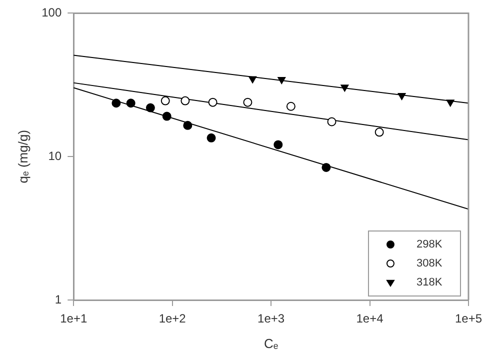 Image resolution: width=488 pixels, height=360 pixels. What do you see at coordinates (74, 319) in the screenshot?
I see `x-tick-label: 1e+1` at bounding box center [74, 319].